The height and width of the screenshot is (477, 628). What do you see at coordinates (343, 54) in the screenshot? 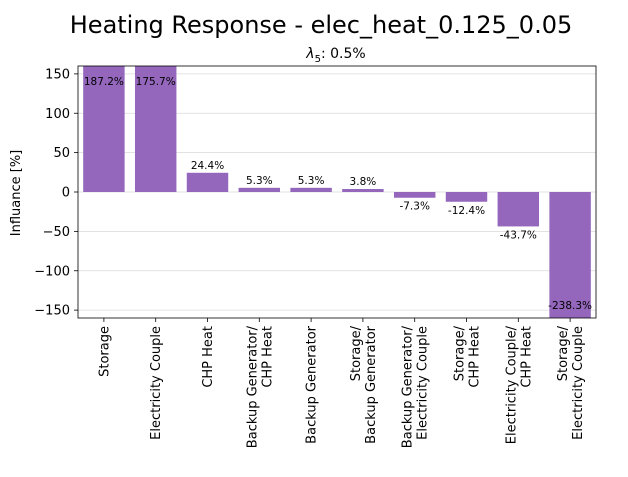
I see `subtitle-value: : 0.5%` at bounding box center [343, 54].